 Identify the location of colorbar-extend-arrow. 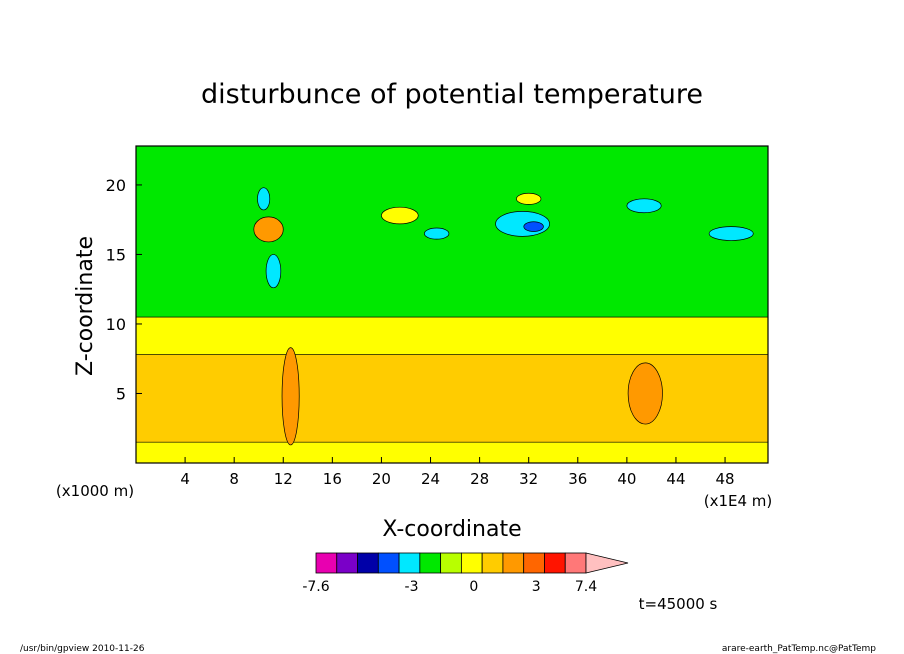
(607, 563).